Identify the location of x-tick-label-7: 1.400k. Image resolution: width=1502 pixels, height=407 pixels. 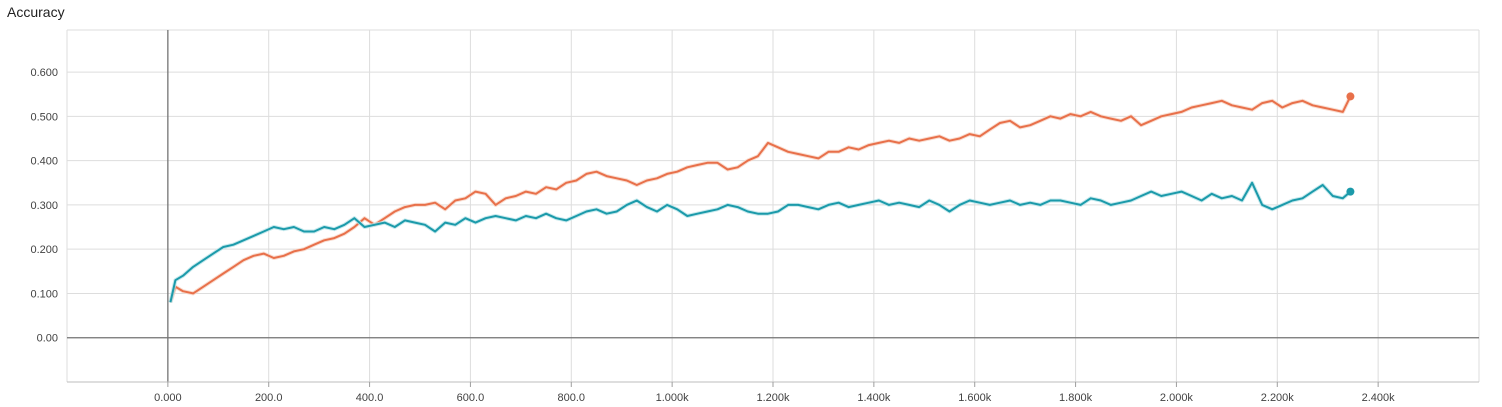
(874, 398).